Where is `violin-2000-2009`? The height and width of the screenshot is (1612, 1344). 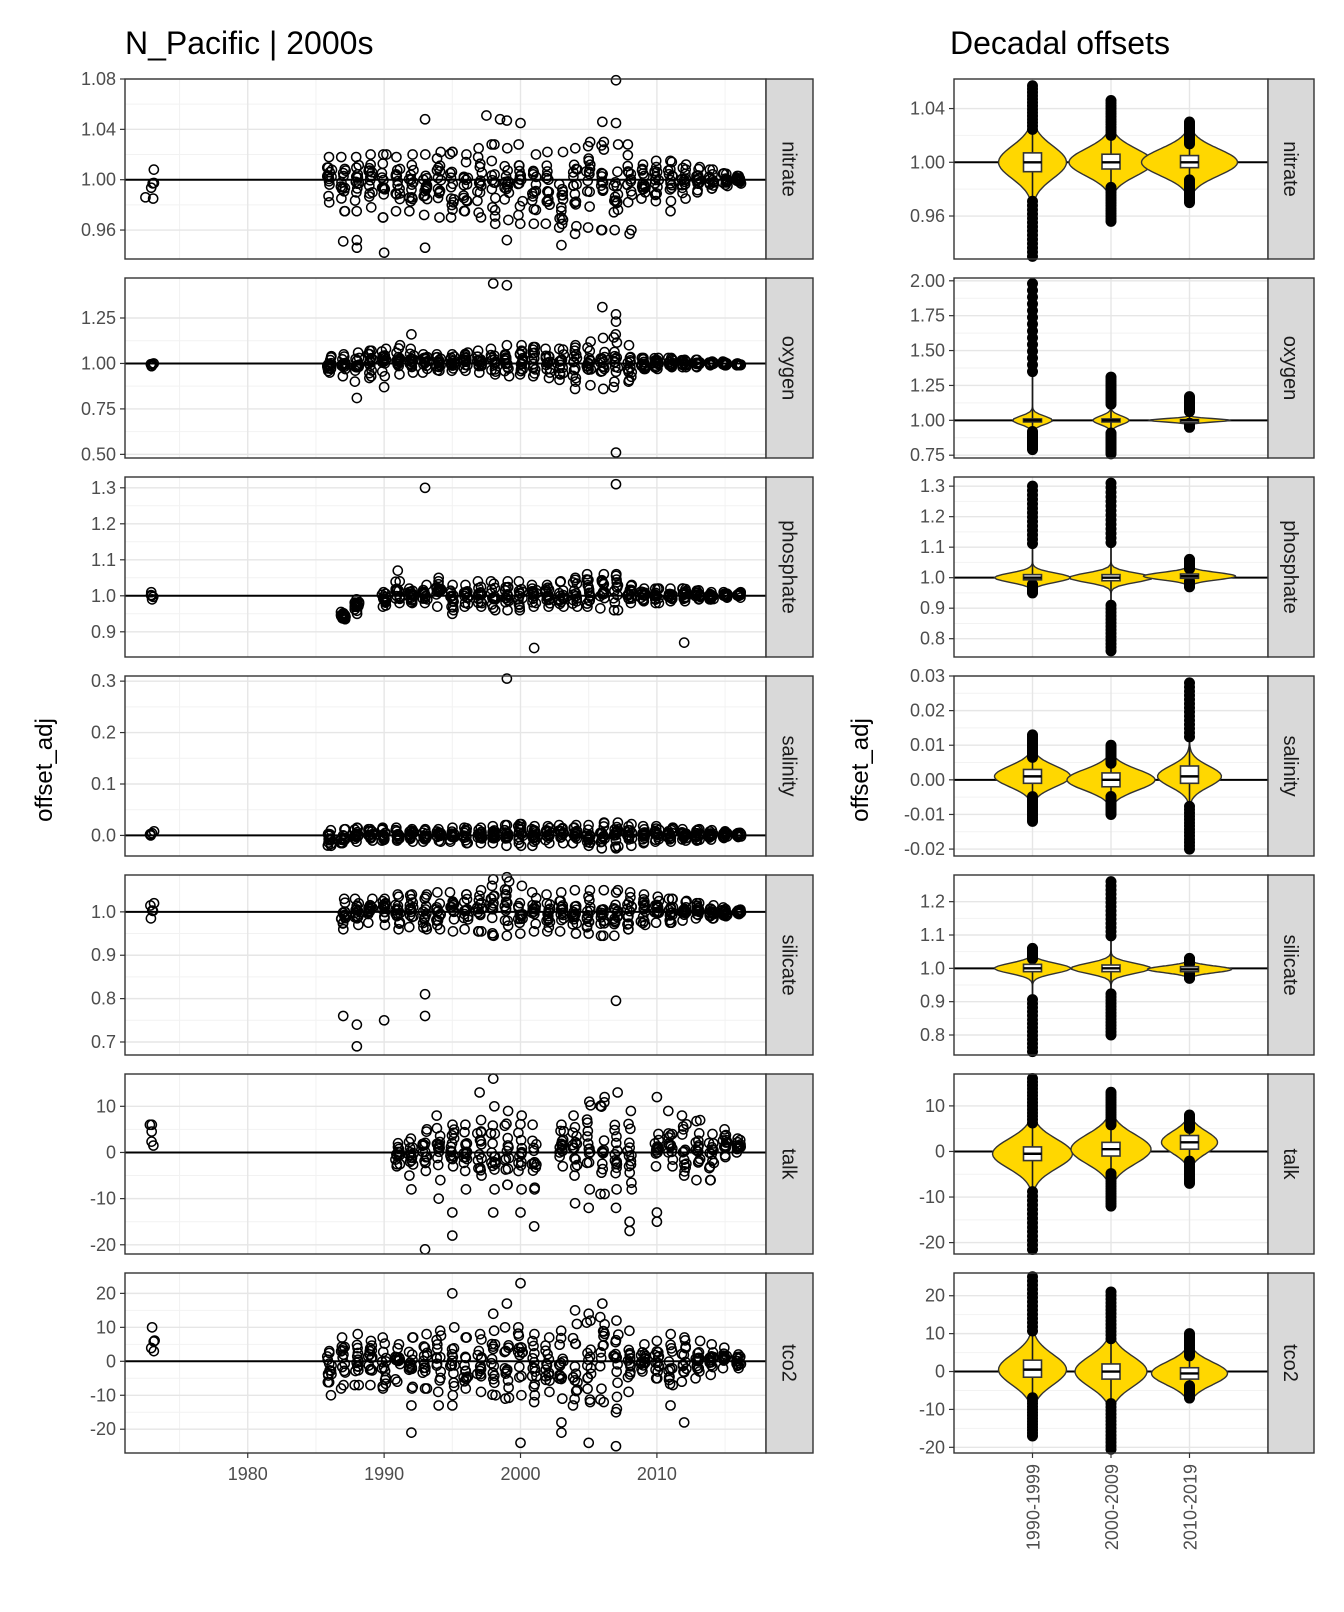 violin-2000-2009 is located at coordinates (1111, 958).